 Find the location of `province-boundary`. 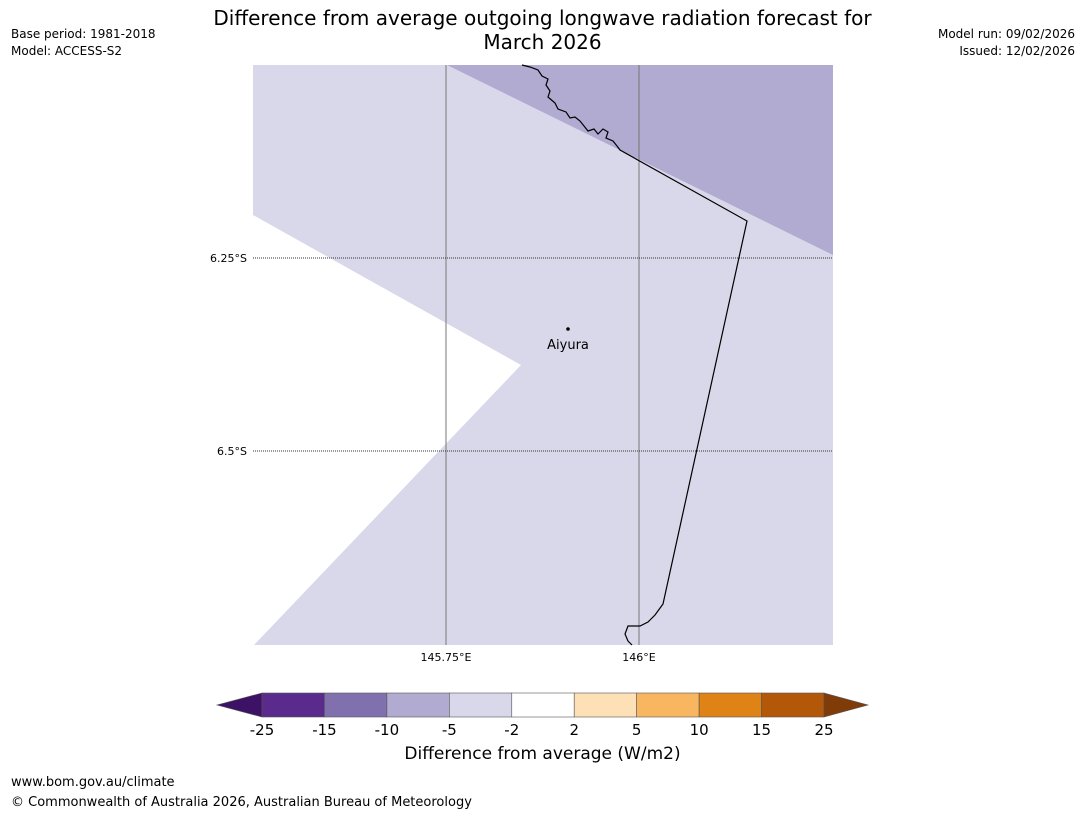

province-boundary is located at coordinates (634, 355).